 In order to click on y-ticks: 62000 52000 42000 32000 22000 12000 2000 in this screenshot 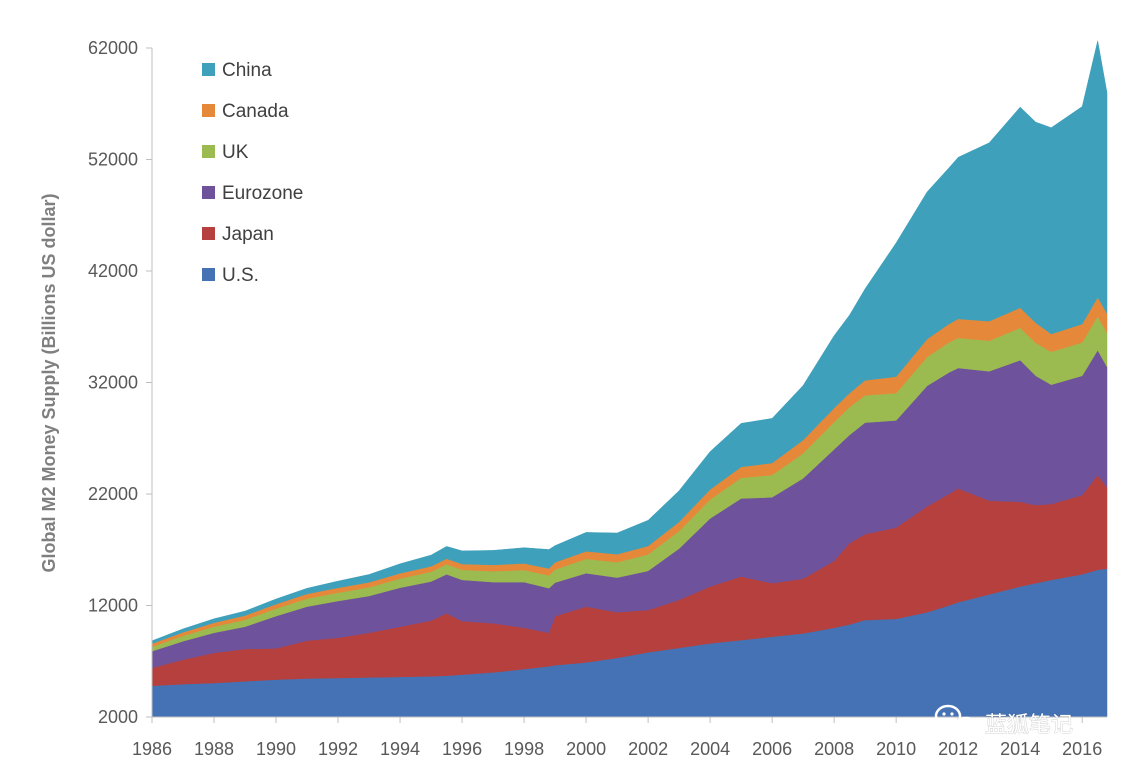, I will do `click(120, 382)`.